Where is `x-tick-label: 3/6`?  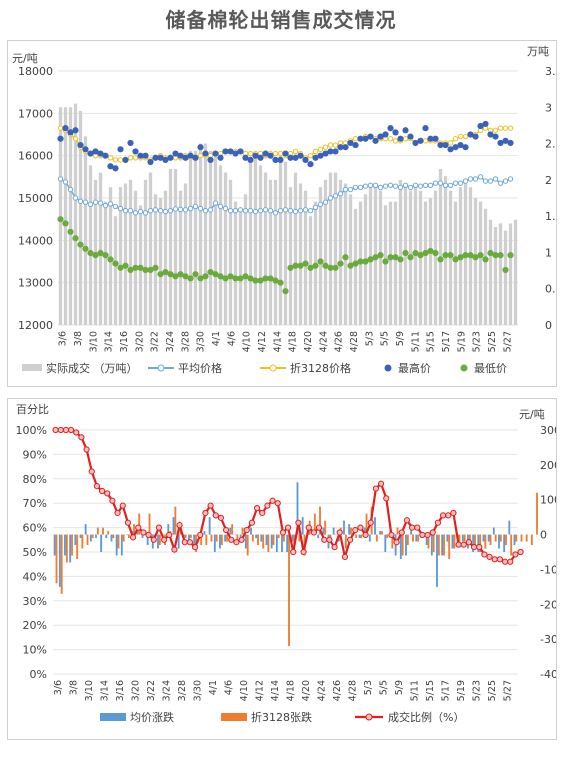
x-tick-label: 3/6 is located at coordinates (63, 338).